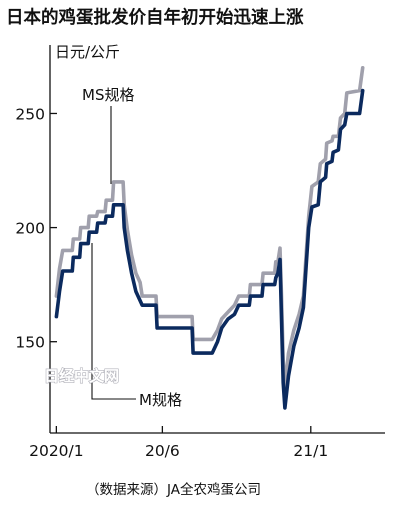 This screenshot has height=507, width=400. Describe the element at coordinates (113, 321) in the screenshot. I see `m-label-leader` at that location.